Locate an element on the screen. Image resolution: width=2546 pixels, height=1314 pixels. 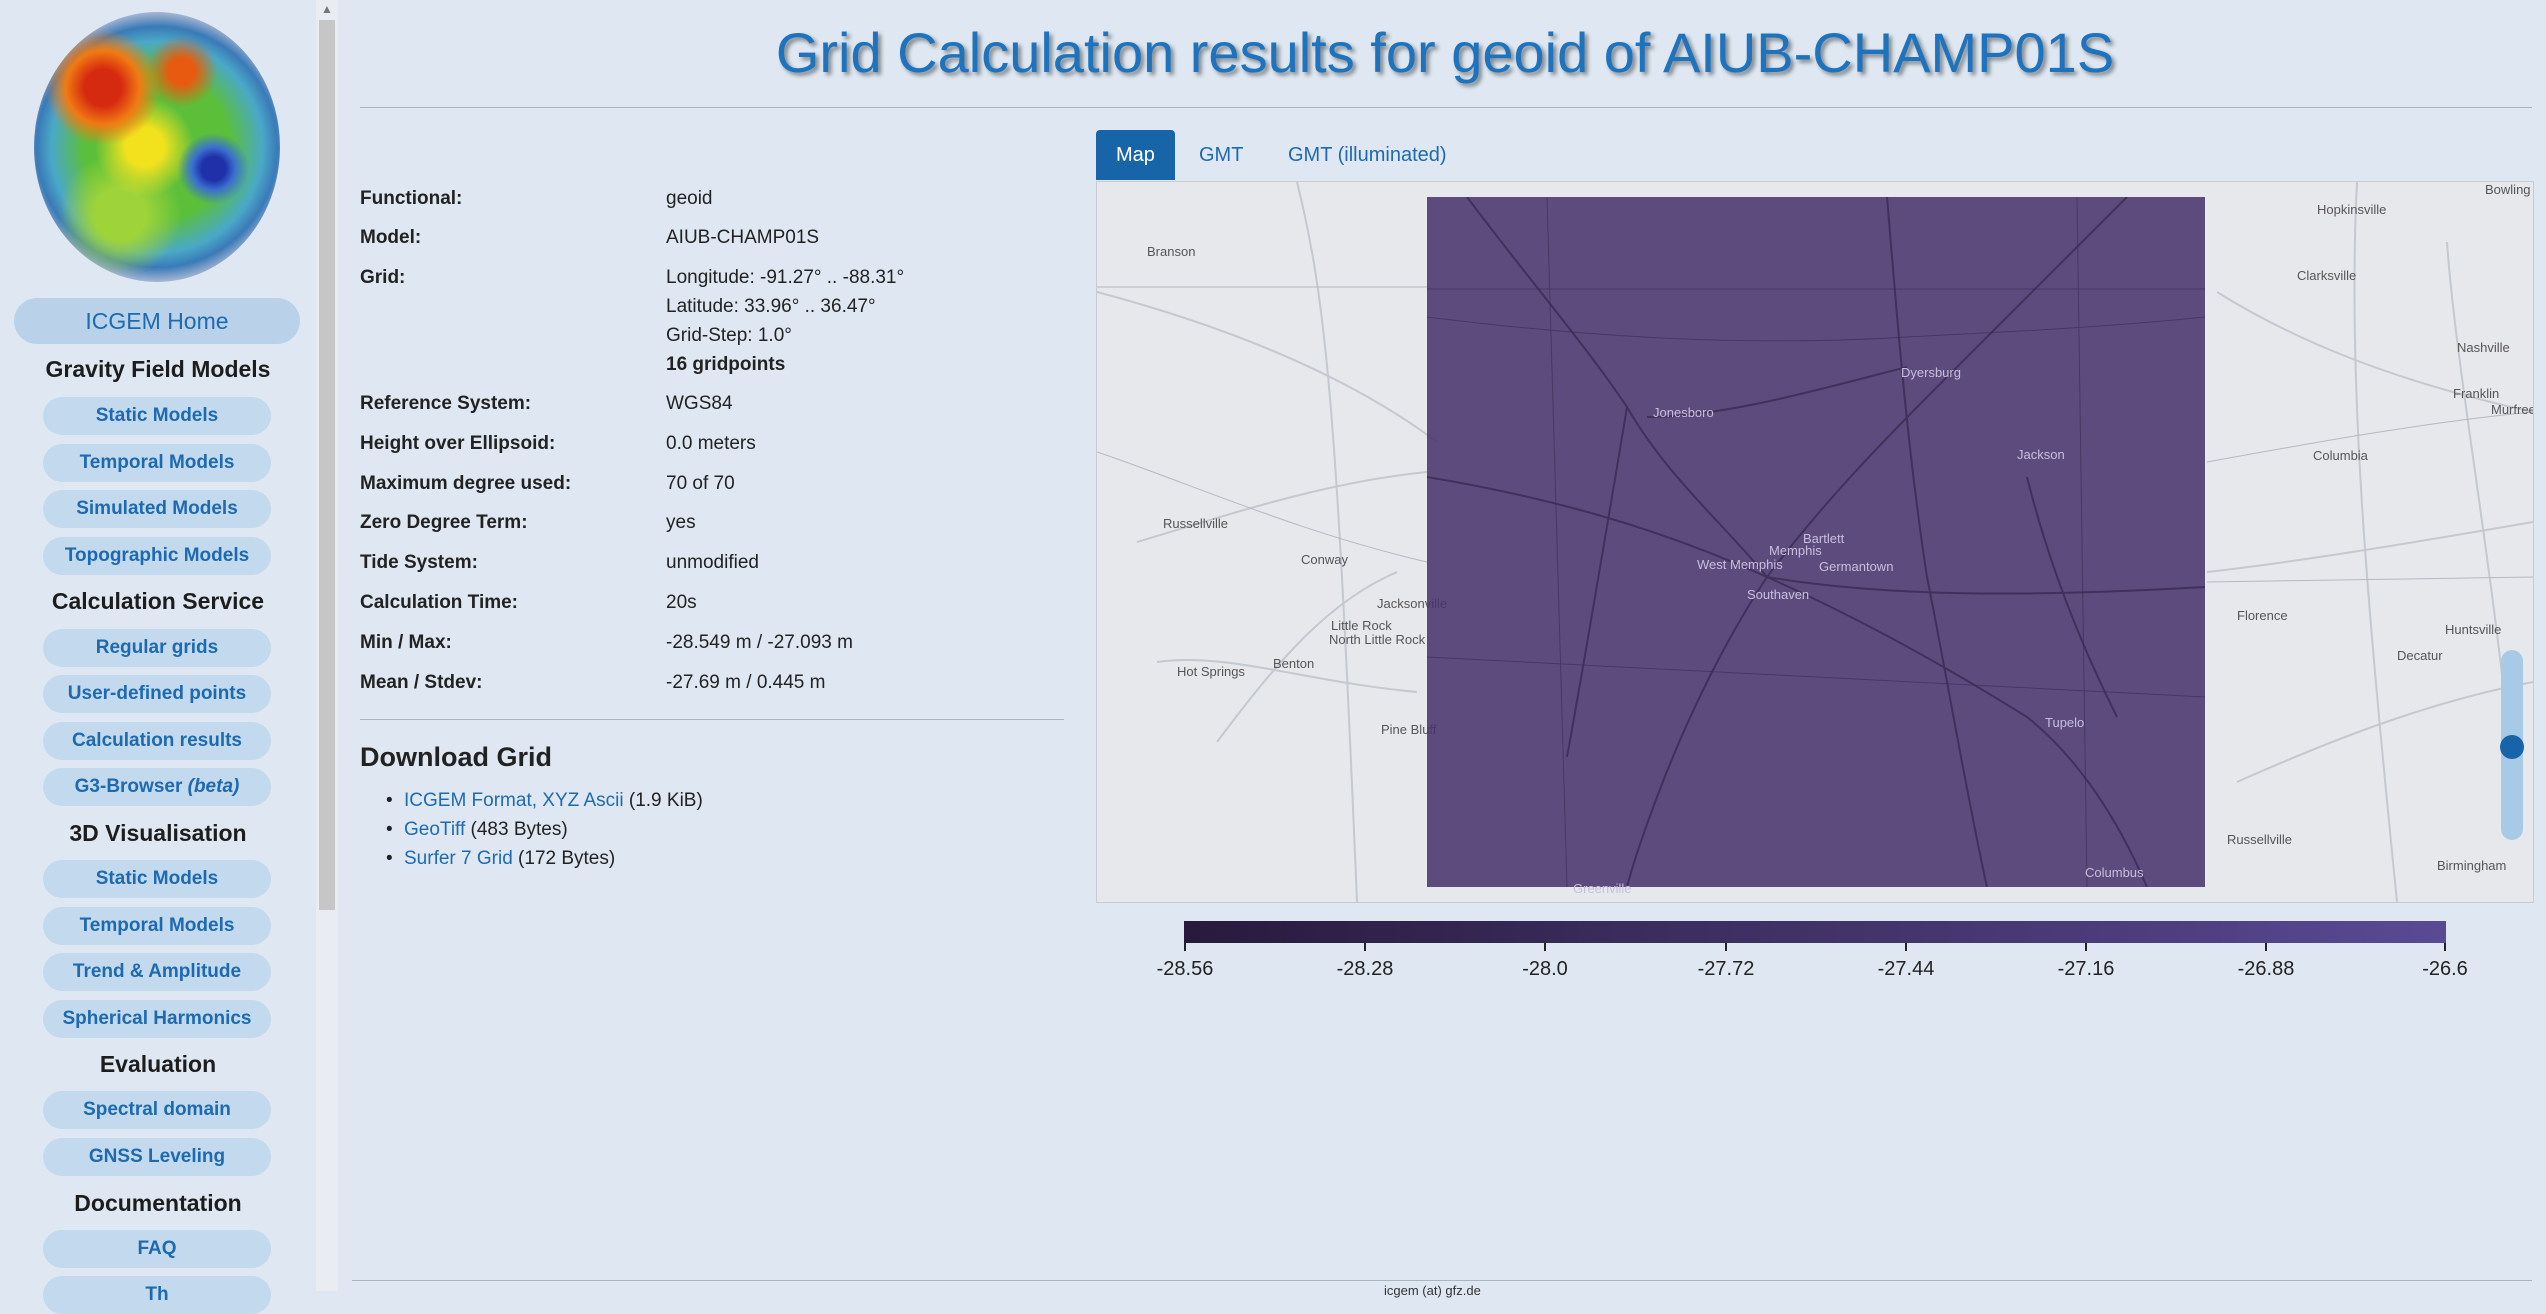
sidebar-item-spectral-domain: Spectral domain is located at coordinates (157, 1110).